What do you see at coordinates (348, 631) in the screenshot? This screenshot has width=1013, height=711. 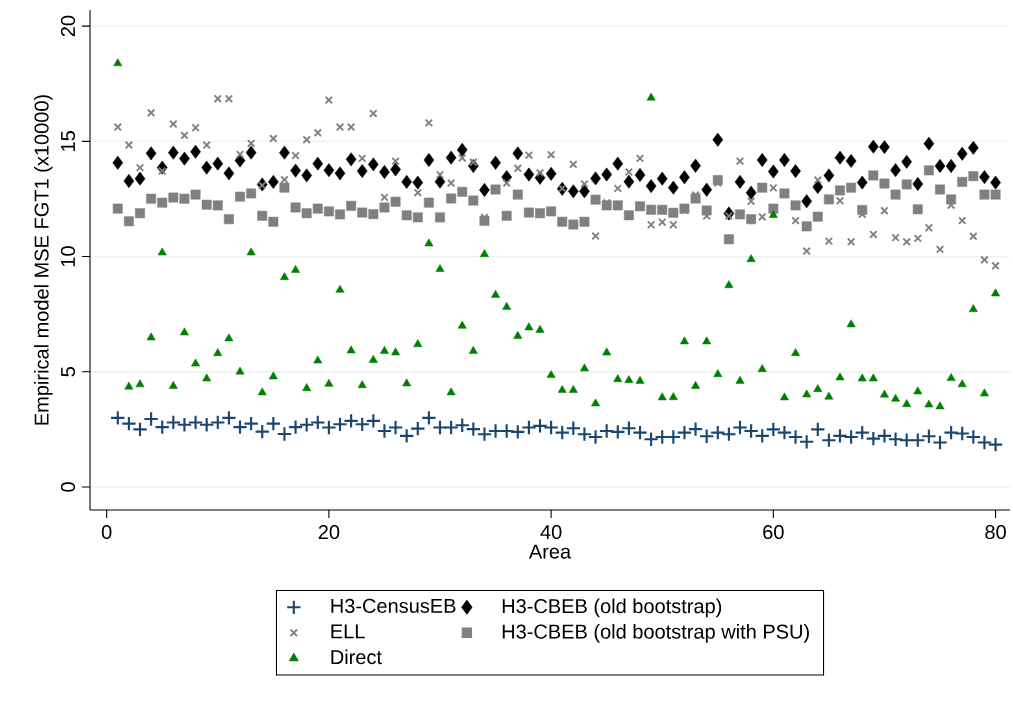 I see `legend-label: ELL` at bounding box center [348, 631].